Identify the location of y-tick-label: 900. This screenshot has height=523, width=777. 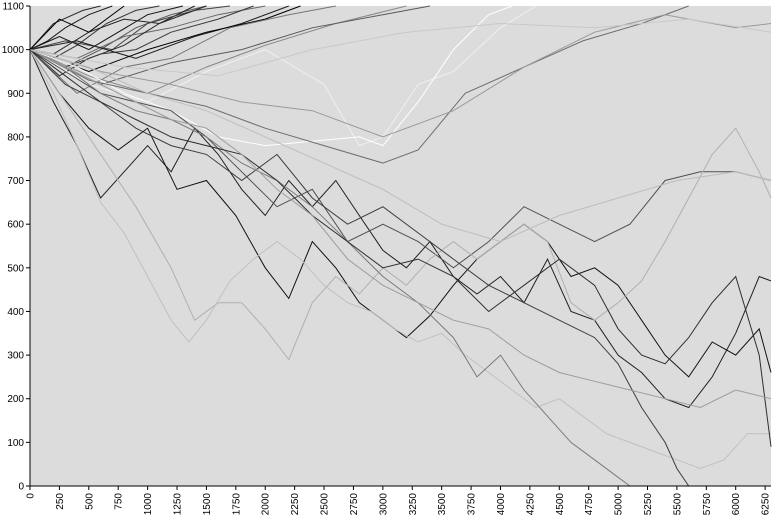
(15, 94).